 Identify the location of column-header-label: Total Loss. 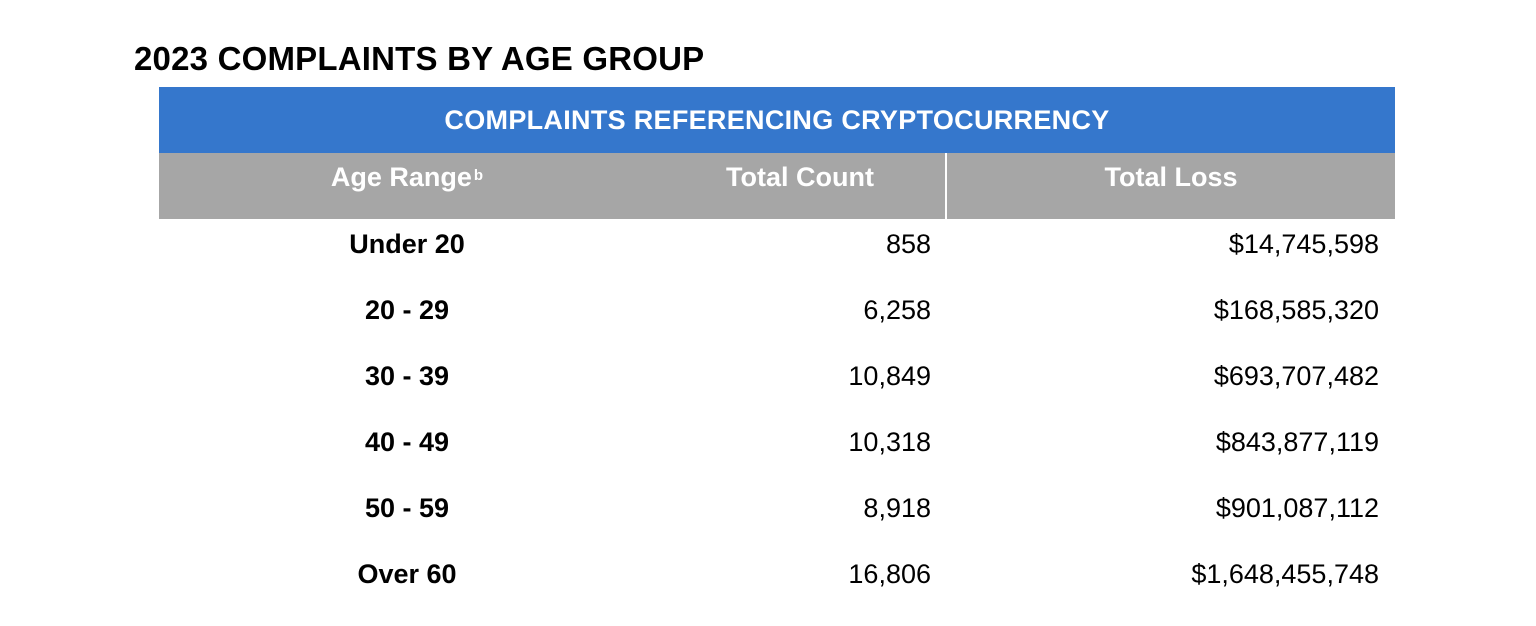
(1171, 176).